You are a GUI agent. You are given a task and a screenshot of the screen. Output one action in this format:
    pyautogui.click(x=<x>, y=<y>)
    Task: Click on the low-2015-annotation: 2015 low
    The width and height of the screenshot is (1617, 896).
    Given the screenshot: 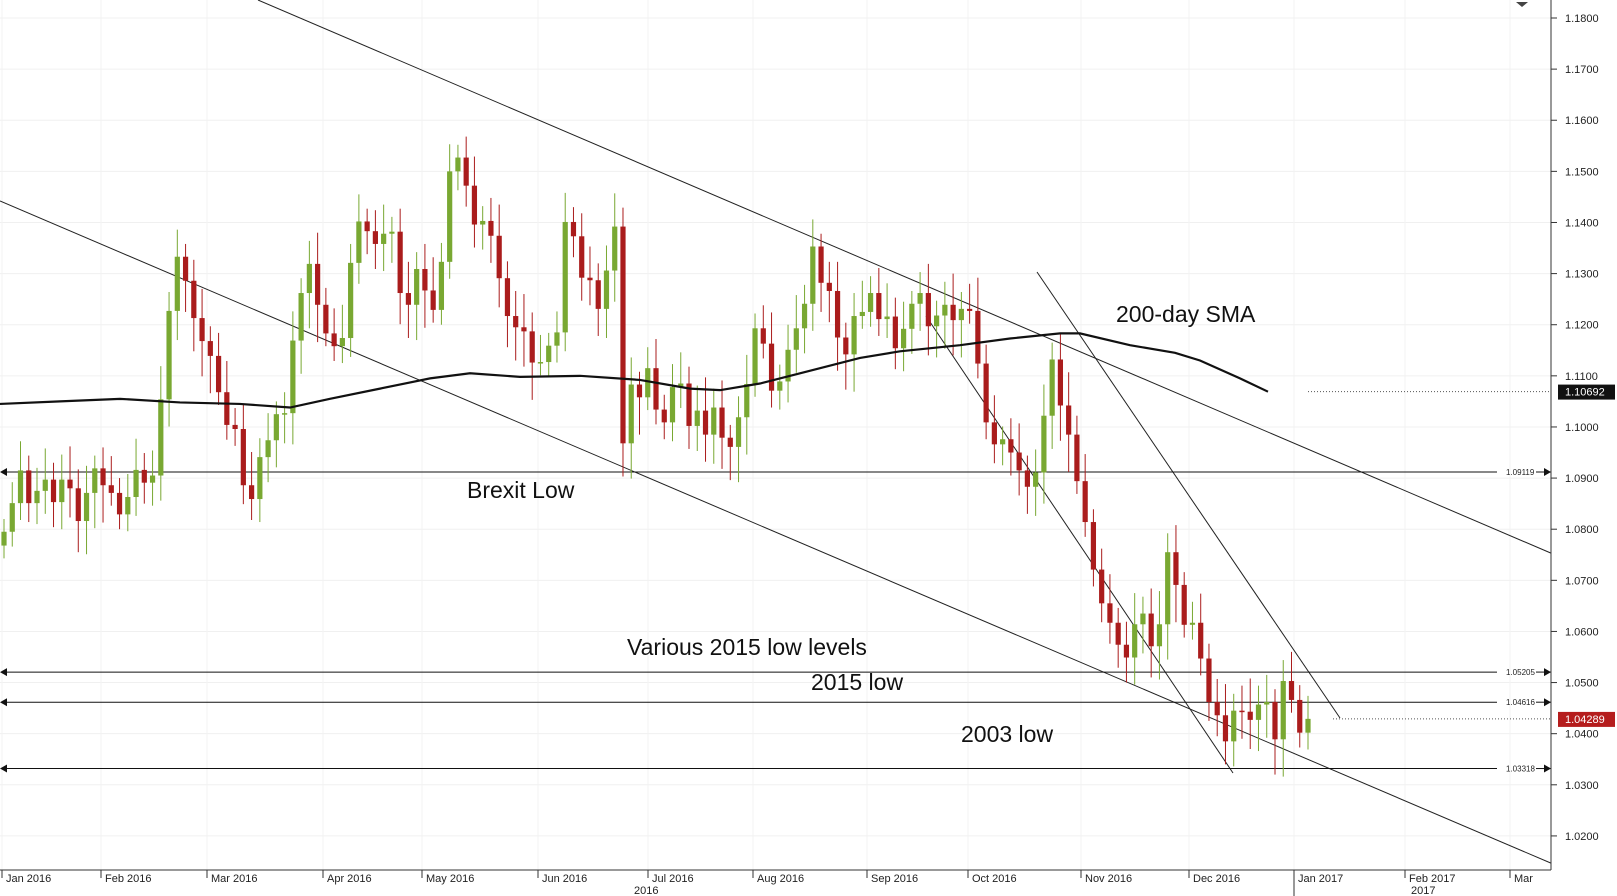 What is the action you would take?
    pyautogui.click(x=857, y=682)
    